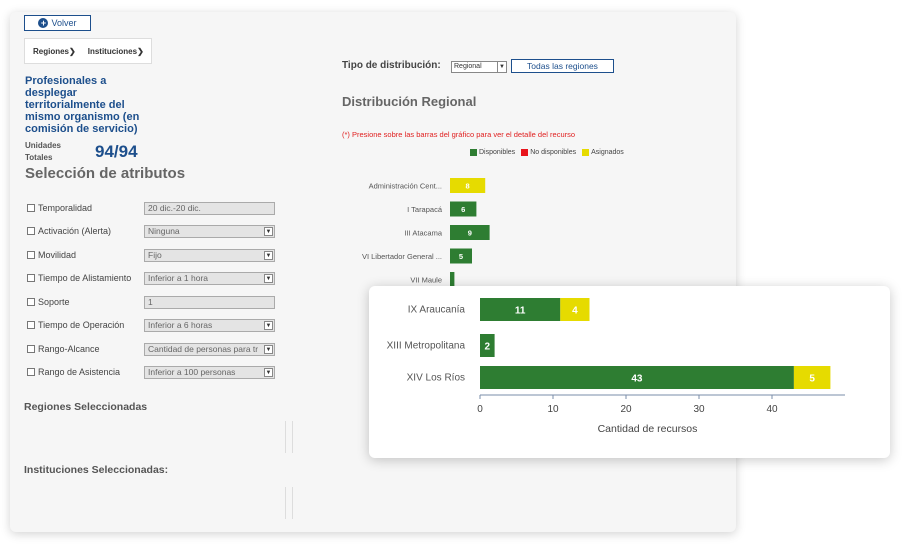 The image size is (908, 551). Describe the element at coordinates (699, 409) in the screenshot. I see `x-tick-label: 30` at that location.